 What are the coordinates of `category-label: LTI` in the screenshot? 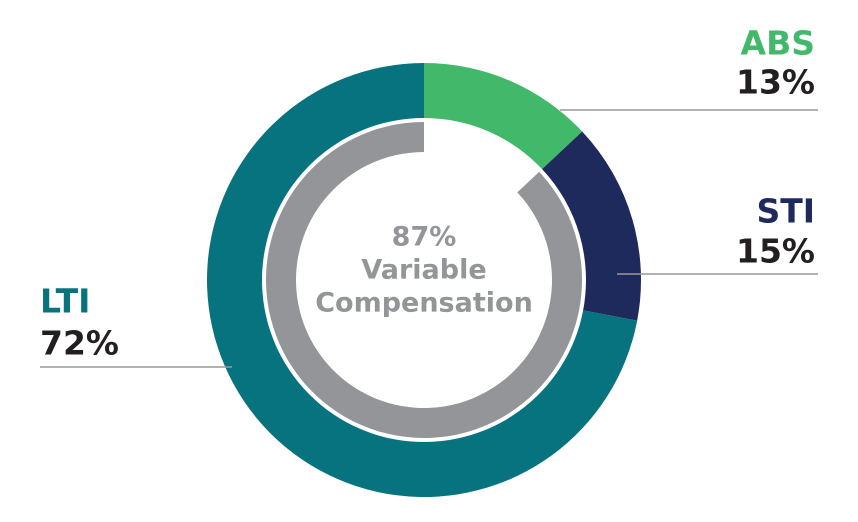 It's located at (65, 301).